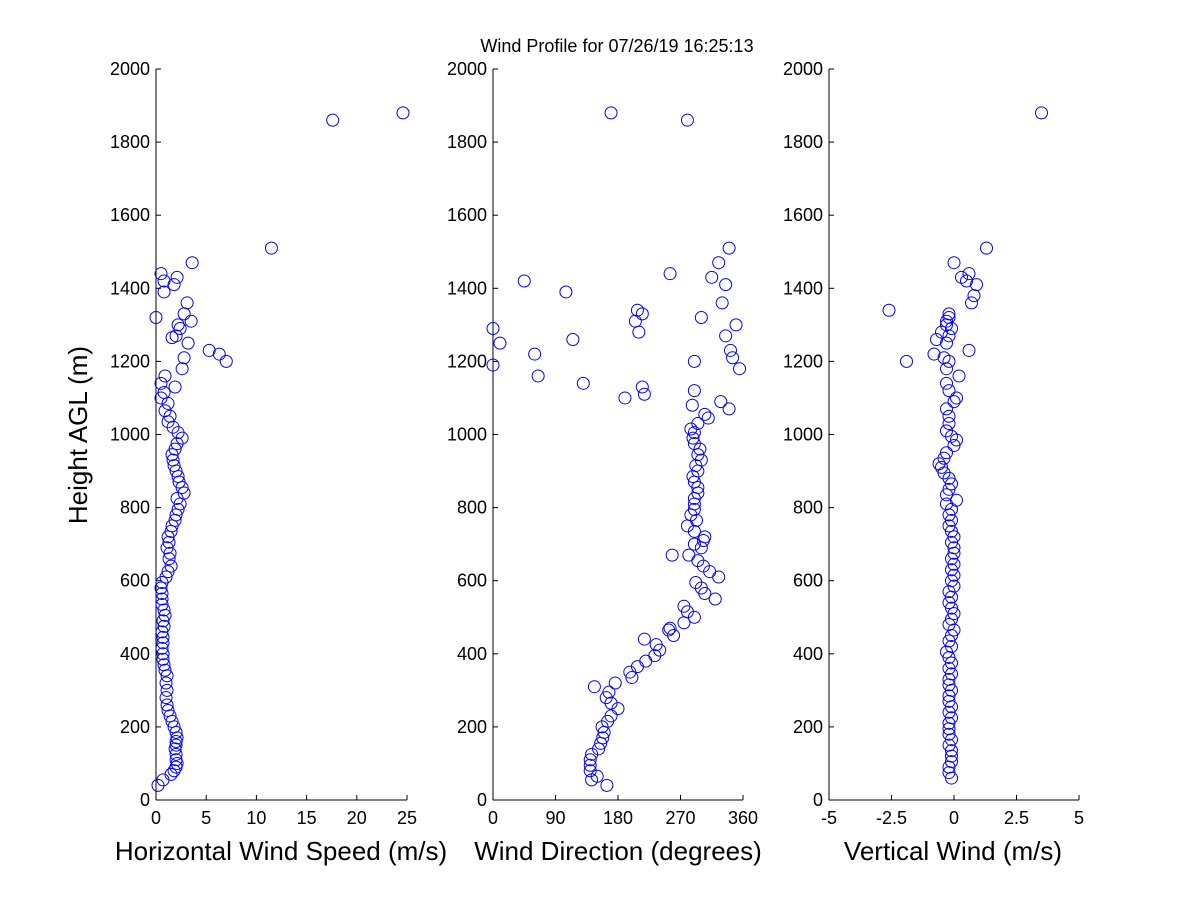  What do you see at coordinates (808, 508) in the screenshot?
I see `vertical-y-tick-label: 800` at bounding box center [808, 508].